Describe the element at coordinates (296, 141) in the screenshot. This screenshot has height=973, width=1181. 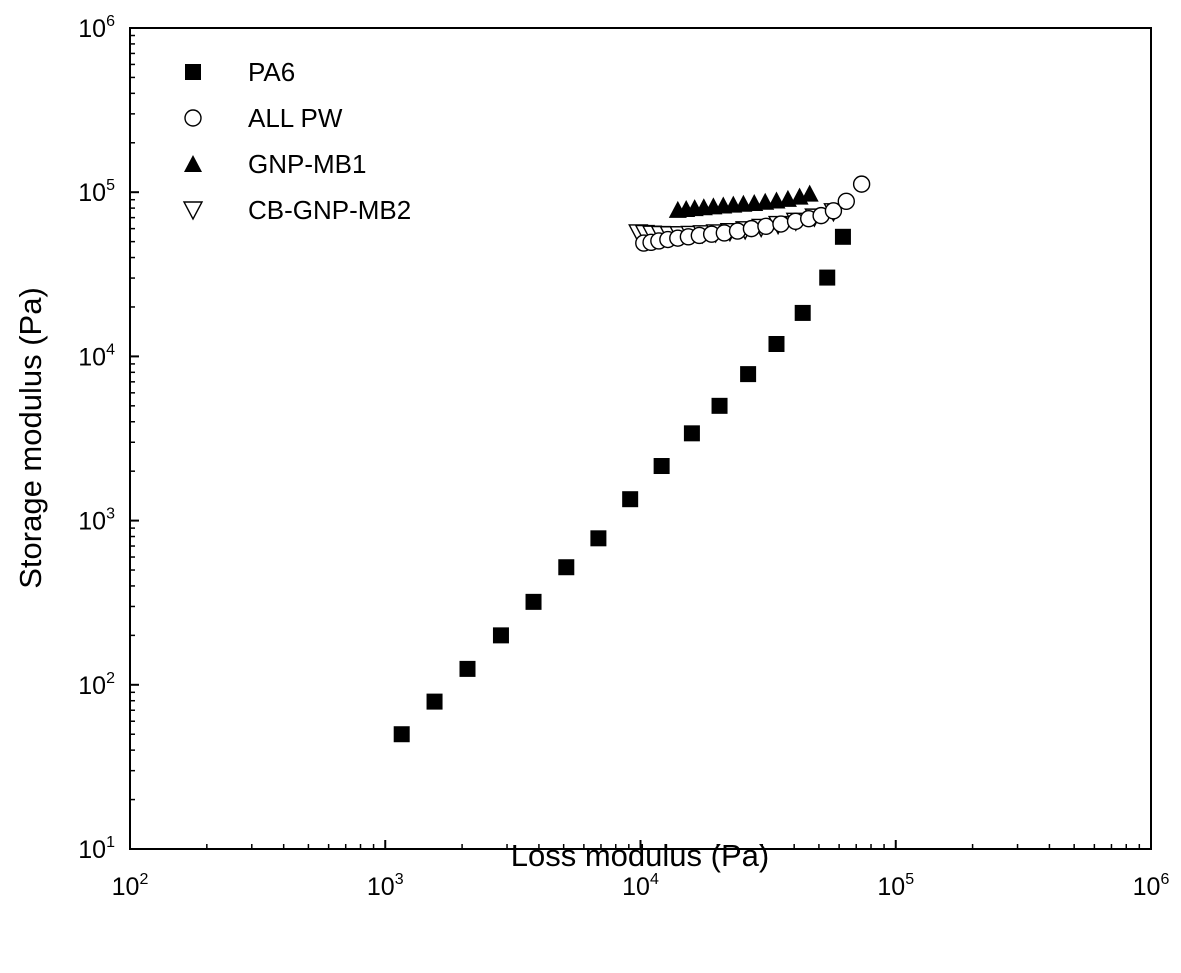
I see `legend: PA6 ALL PW GNP-MB1 CB-GNP-MB2` at that location.